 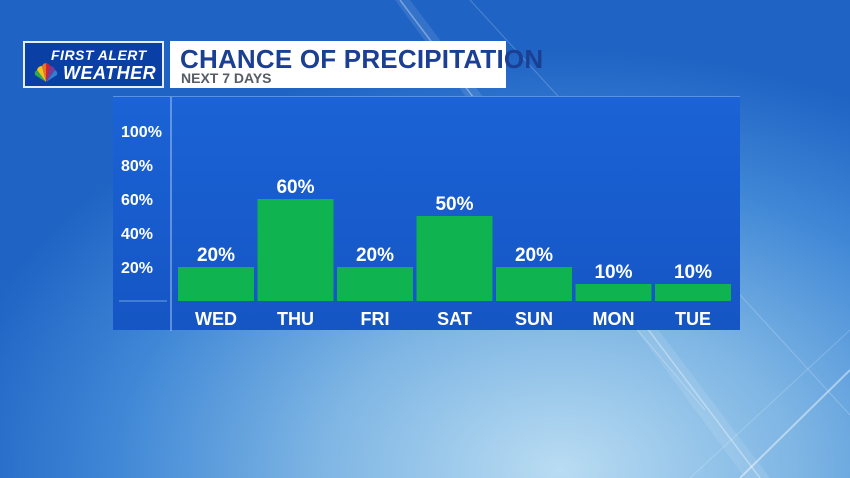 I want to click on peacock-icon, so click(x=46, y=72).